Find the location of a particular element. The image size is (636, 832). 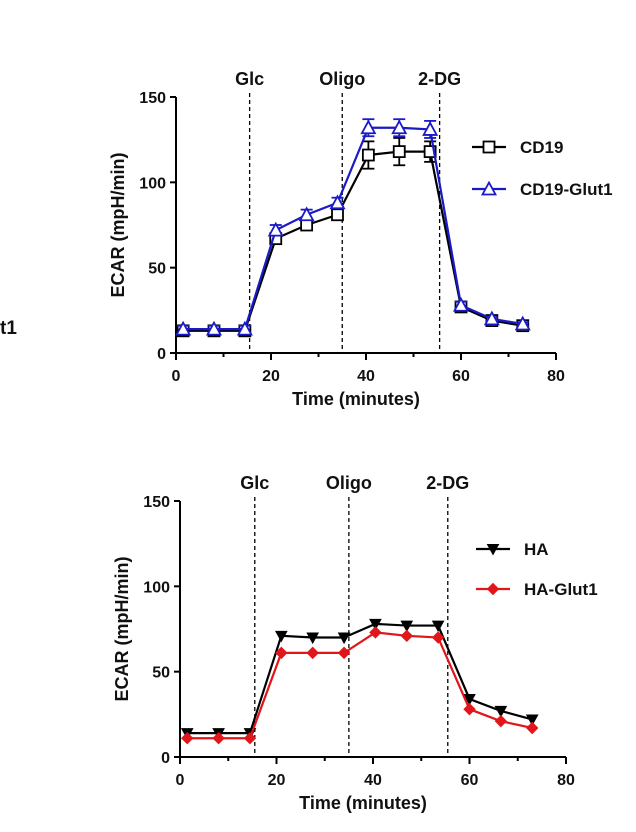

chart-0-x-tick-label: 20 is located at coordinates (271, 376).